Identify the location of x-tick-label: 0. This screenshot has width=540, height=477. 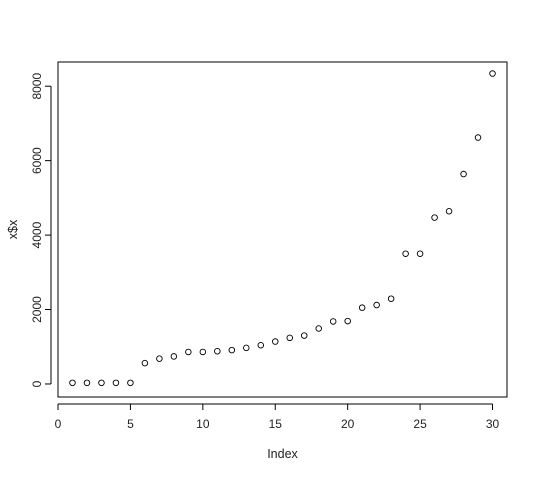
(58, 424).